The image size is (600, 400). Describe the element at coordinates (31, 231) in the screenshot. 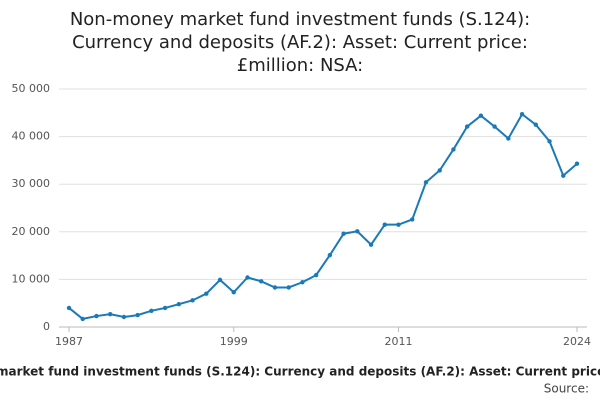

I see `y-tick-label: 20 000` at that location.